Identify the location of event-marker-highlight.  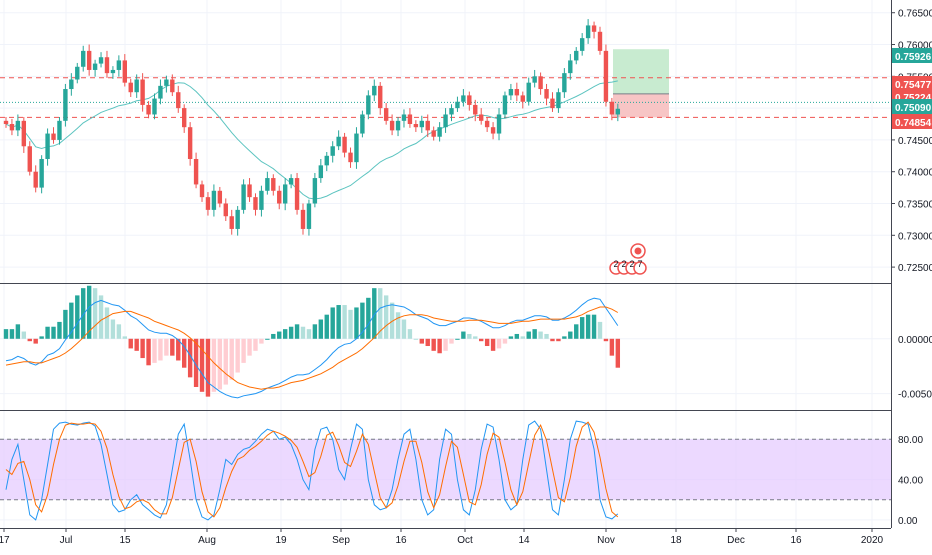
(638, 251).